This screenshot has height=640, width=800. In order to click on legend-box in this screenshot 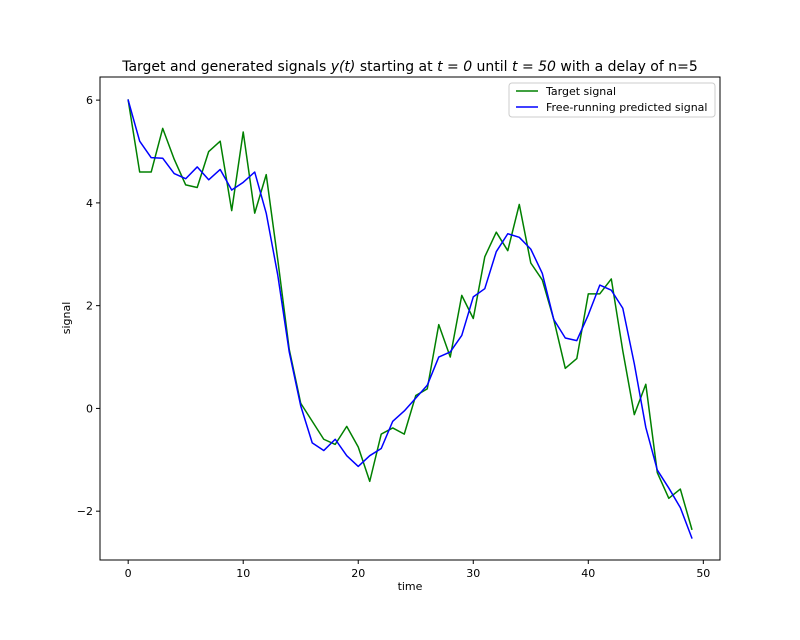, I will do `click(612, 100)`.